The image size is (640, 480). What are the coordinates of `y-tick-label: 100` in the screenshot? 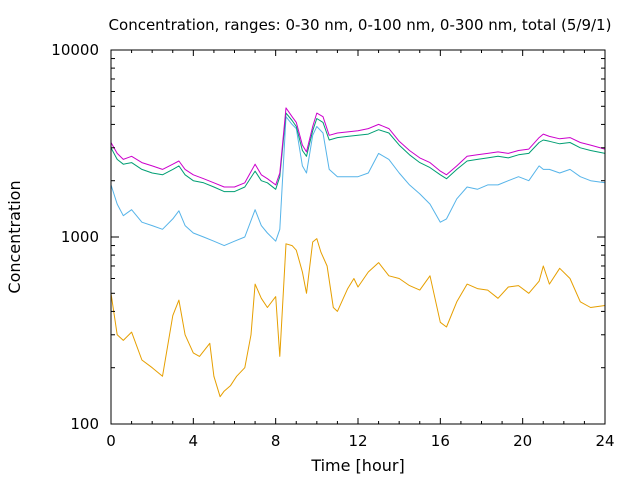 It's located at (84, 424).